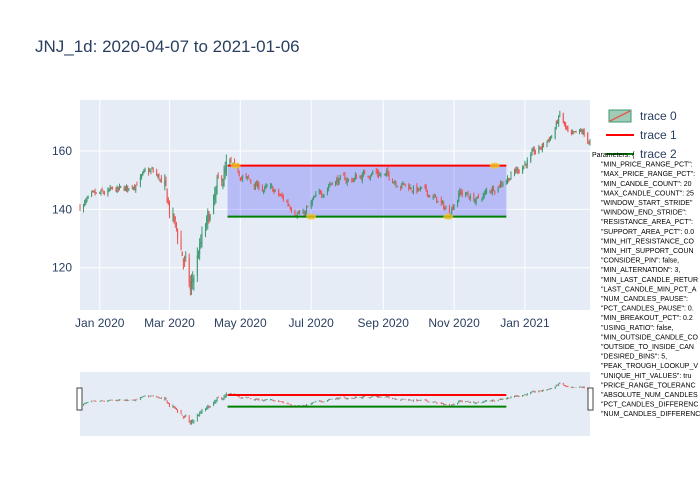 The image size is (700, 500). I want to click on parameter-line: "MIN_LAST_CANDLE_RETUR, so click(649, 280).